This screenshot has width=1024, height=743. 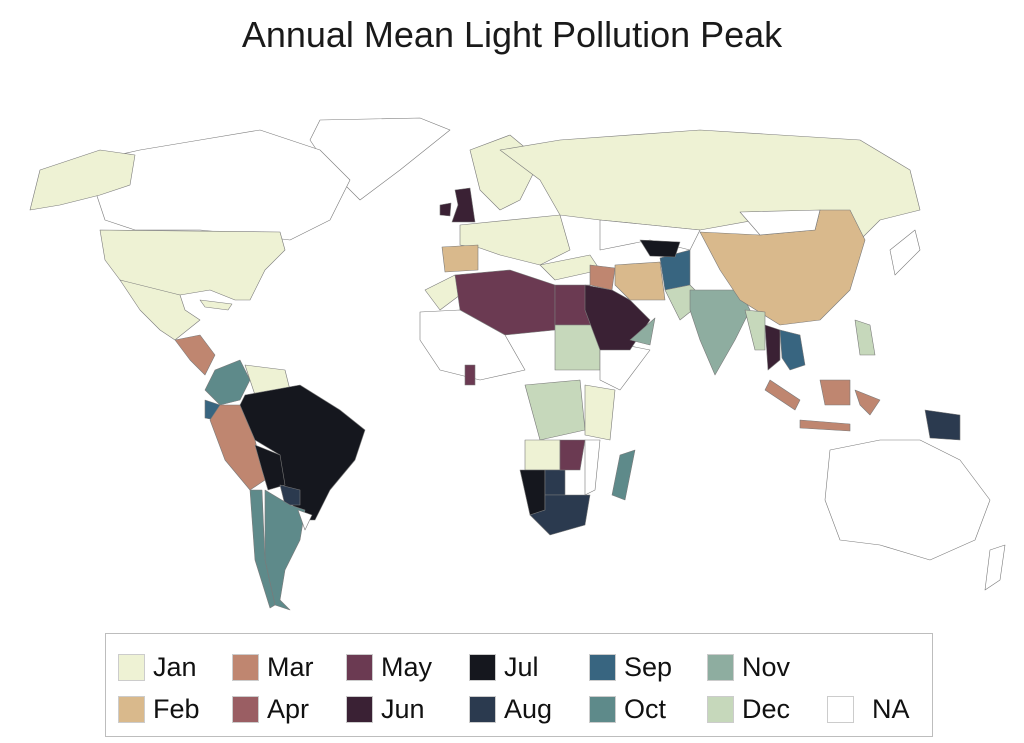 I want to click on country-angola, so click(x=542, y=455).